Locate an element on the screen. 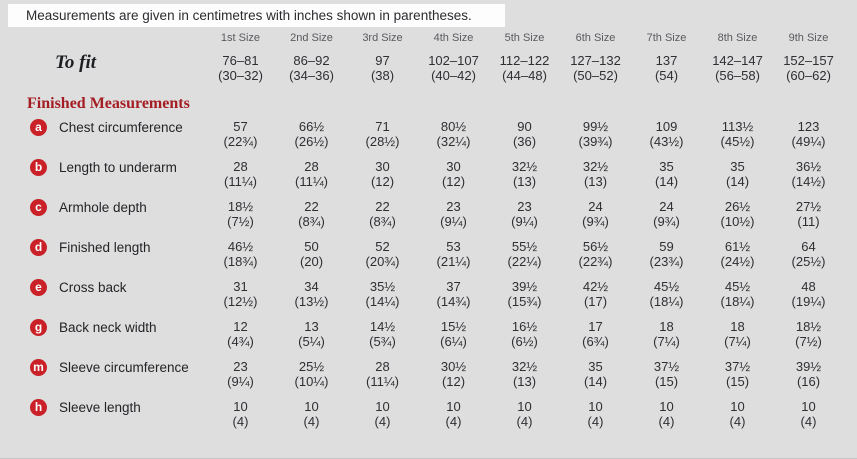 The width and height of the screenshot is (857, 459). cm-value: 32½ is located at coordinates (524, 366).